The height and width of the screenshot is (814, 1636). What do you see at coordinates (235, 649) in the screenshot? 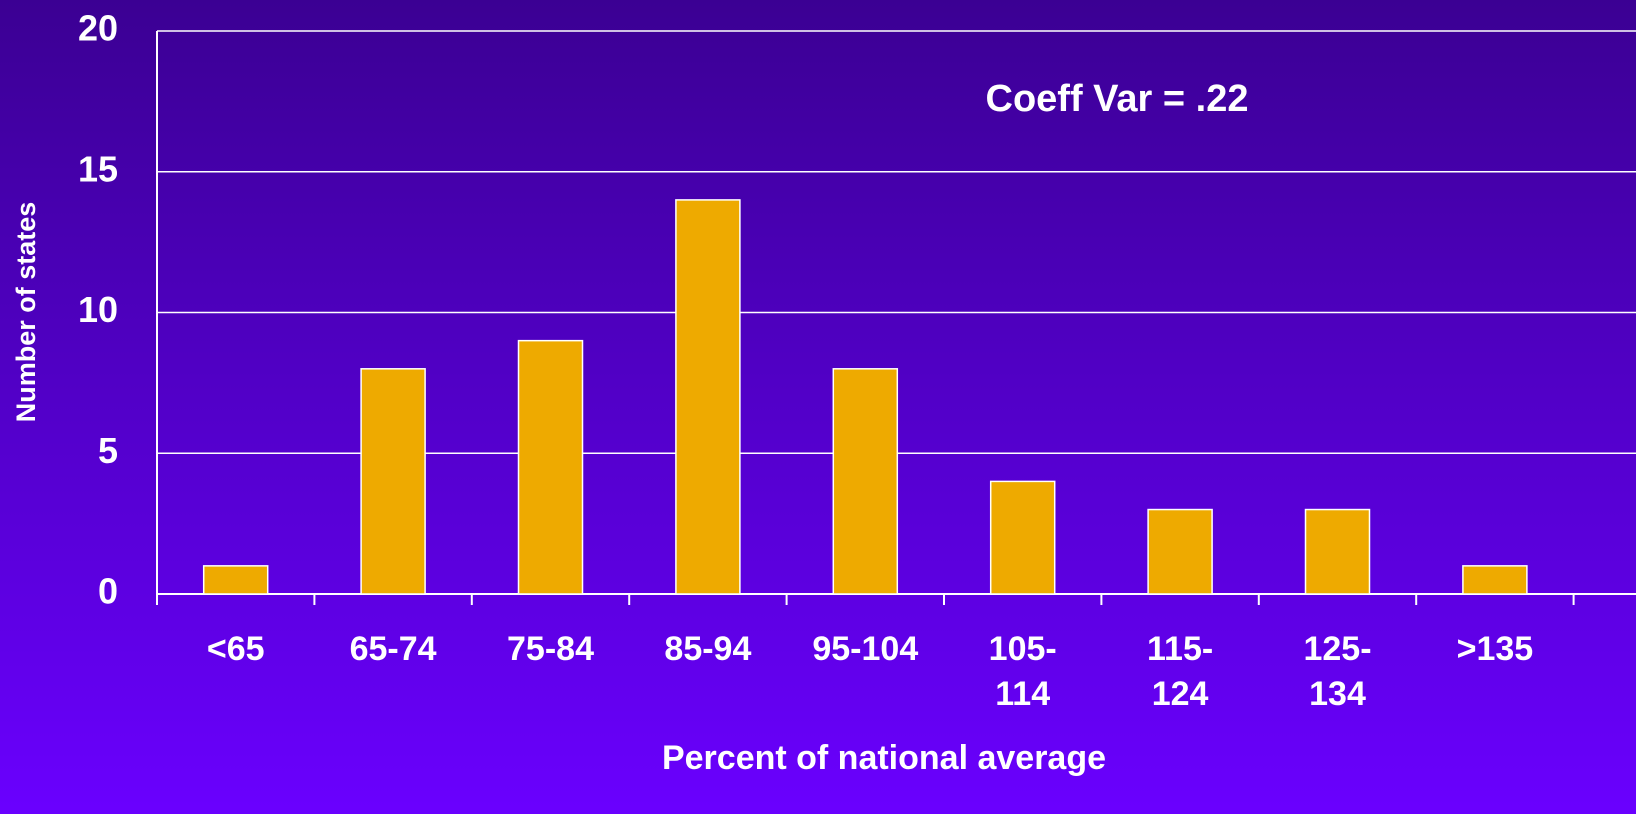
I see `x-tick-label: <65` at bounding box center [235, 649].